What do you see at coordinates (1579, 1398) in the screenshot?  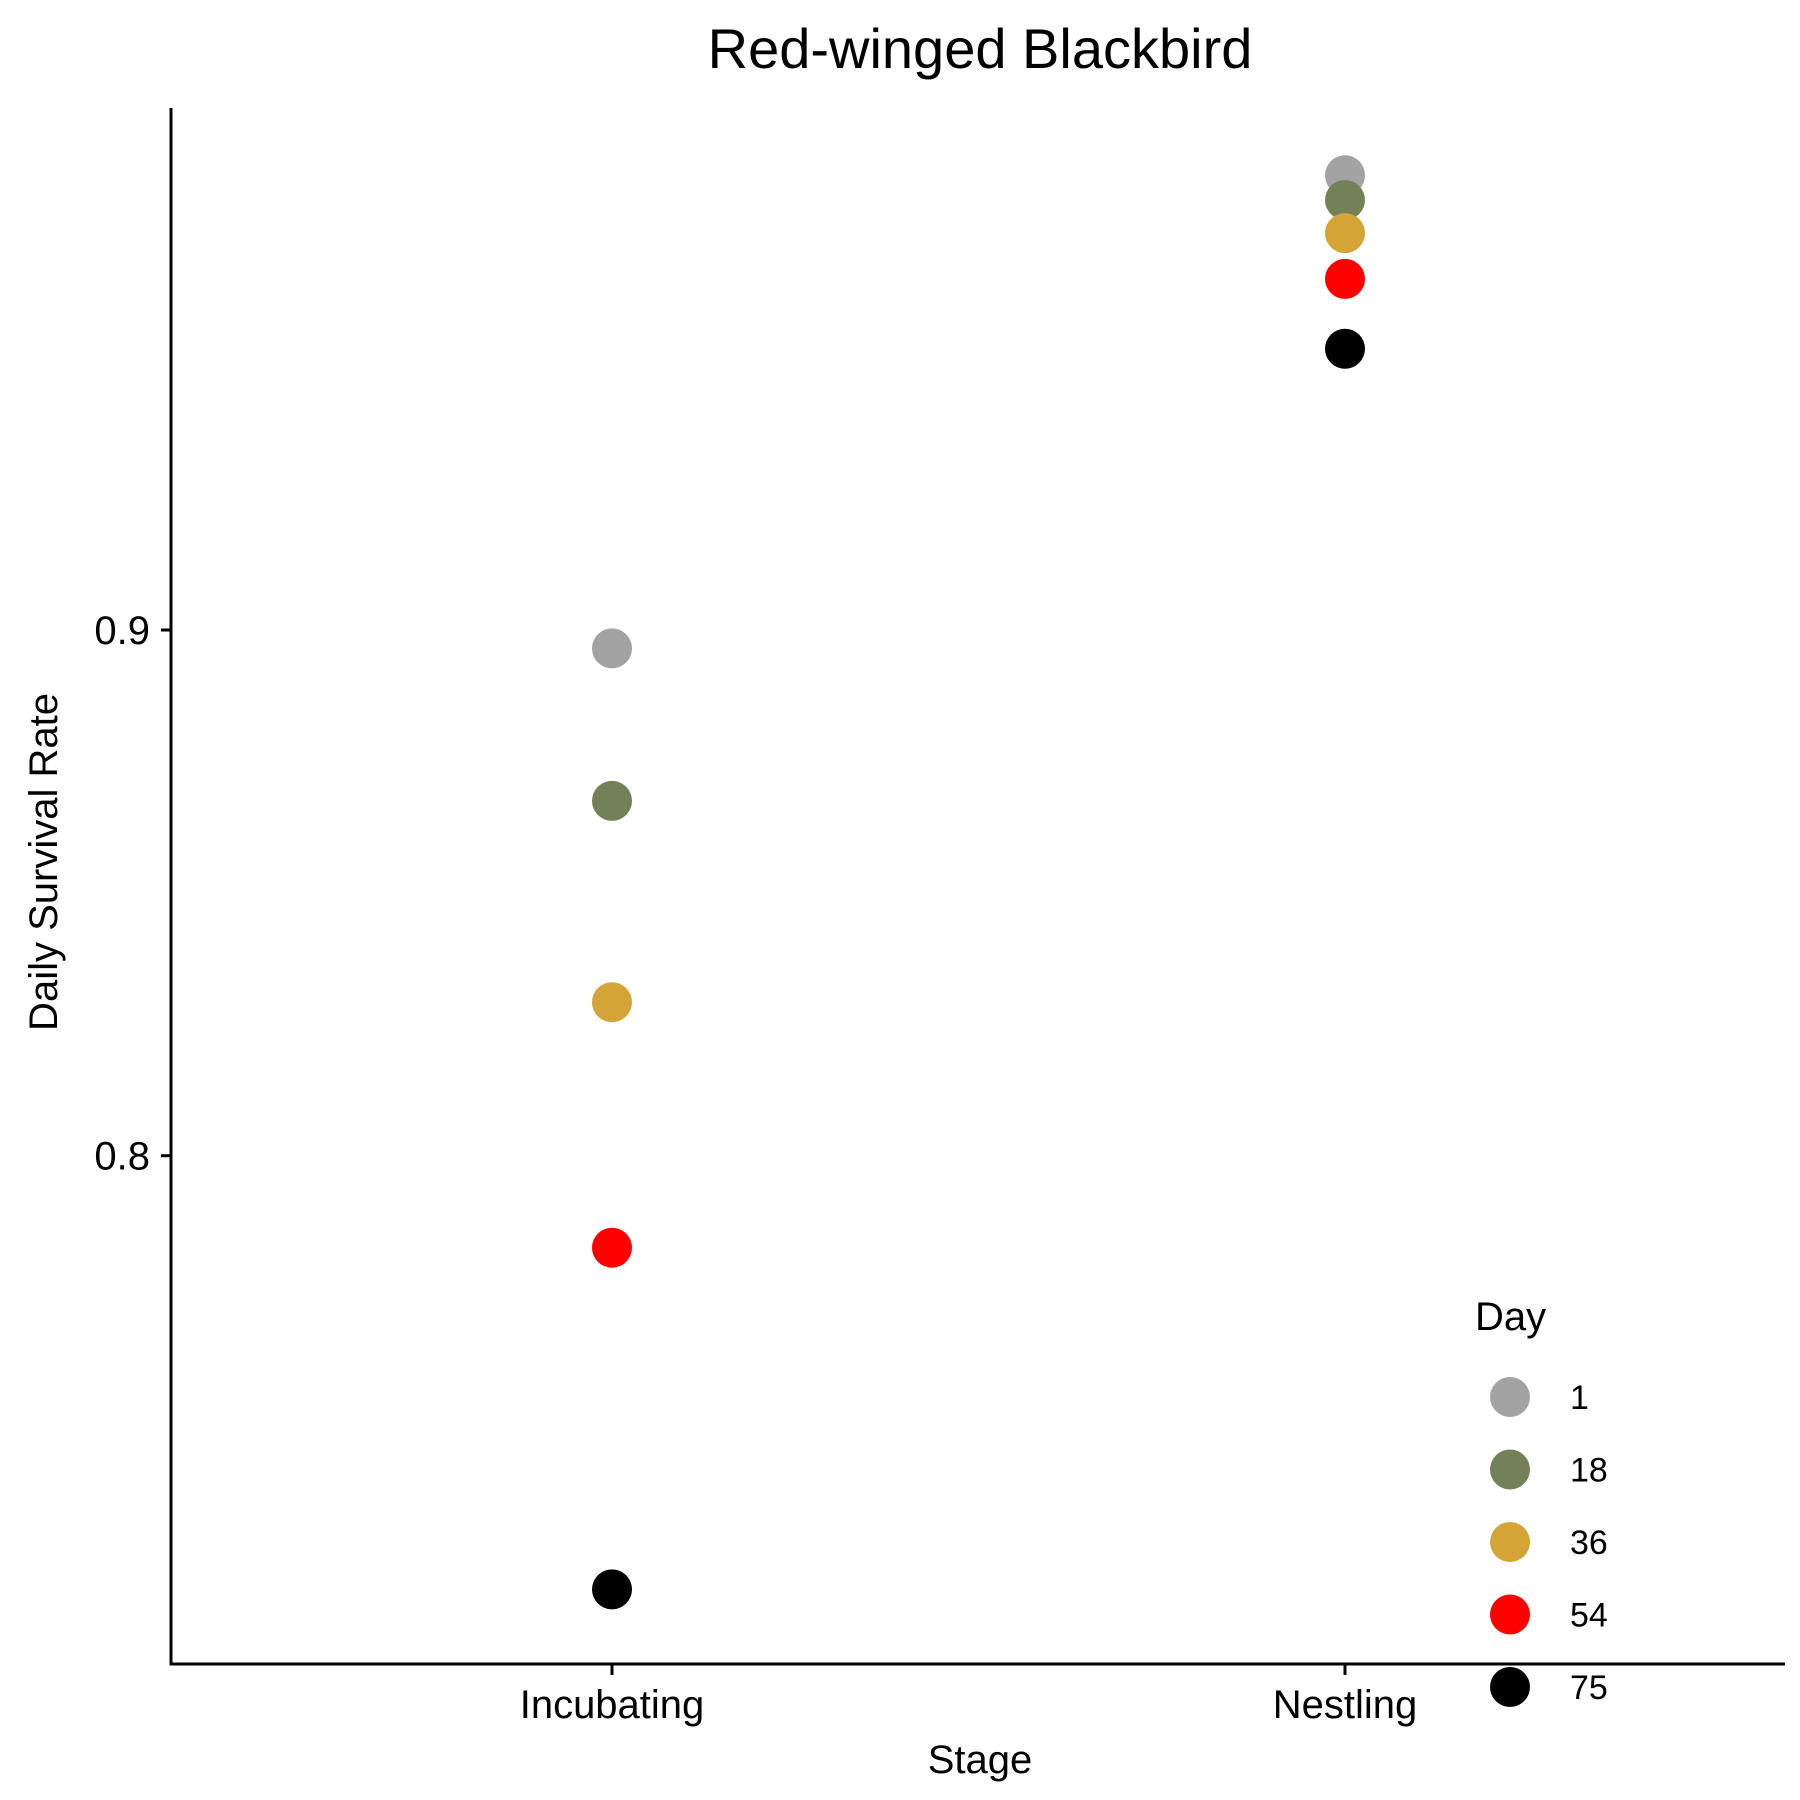 I see `legend-label: 1` at bounding box center [1579, 1398].